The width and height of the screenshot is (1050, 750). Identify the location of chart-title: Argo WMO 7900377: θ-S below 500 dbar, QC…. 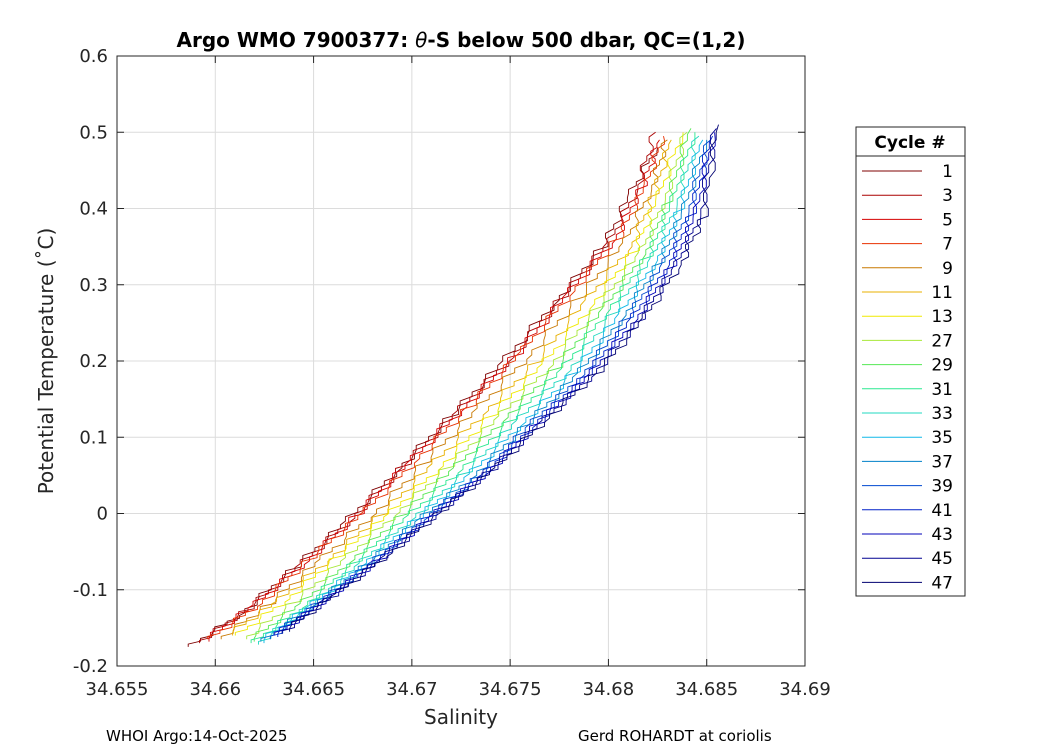
(461, 40).